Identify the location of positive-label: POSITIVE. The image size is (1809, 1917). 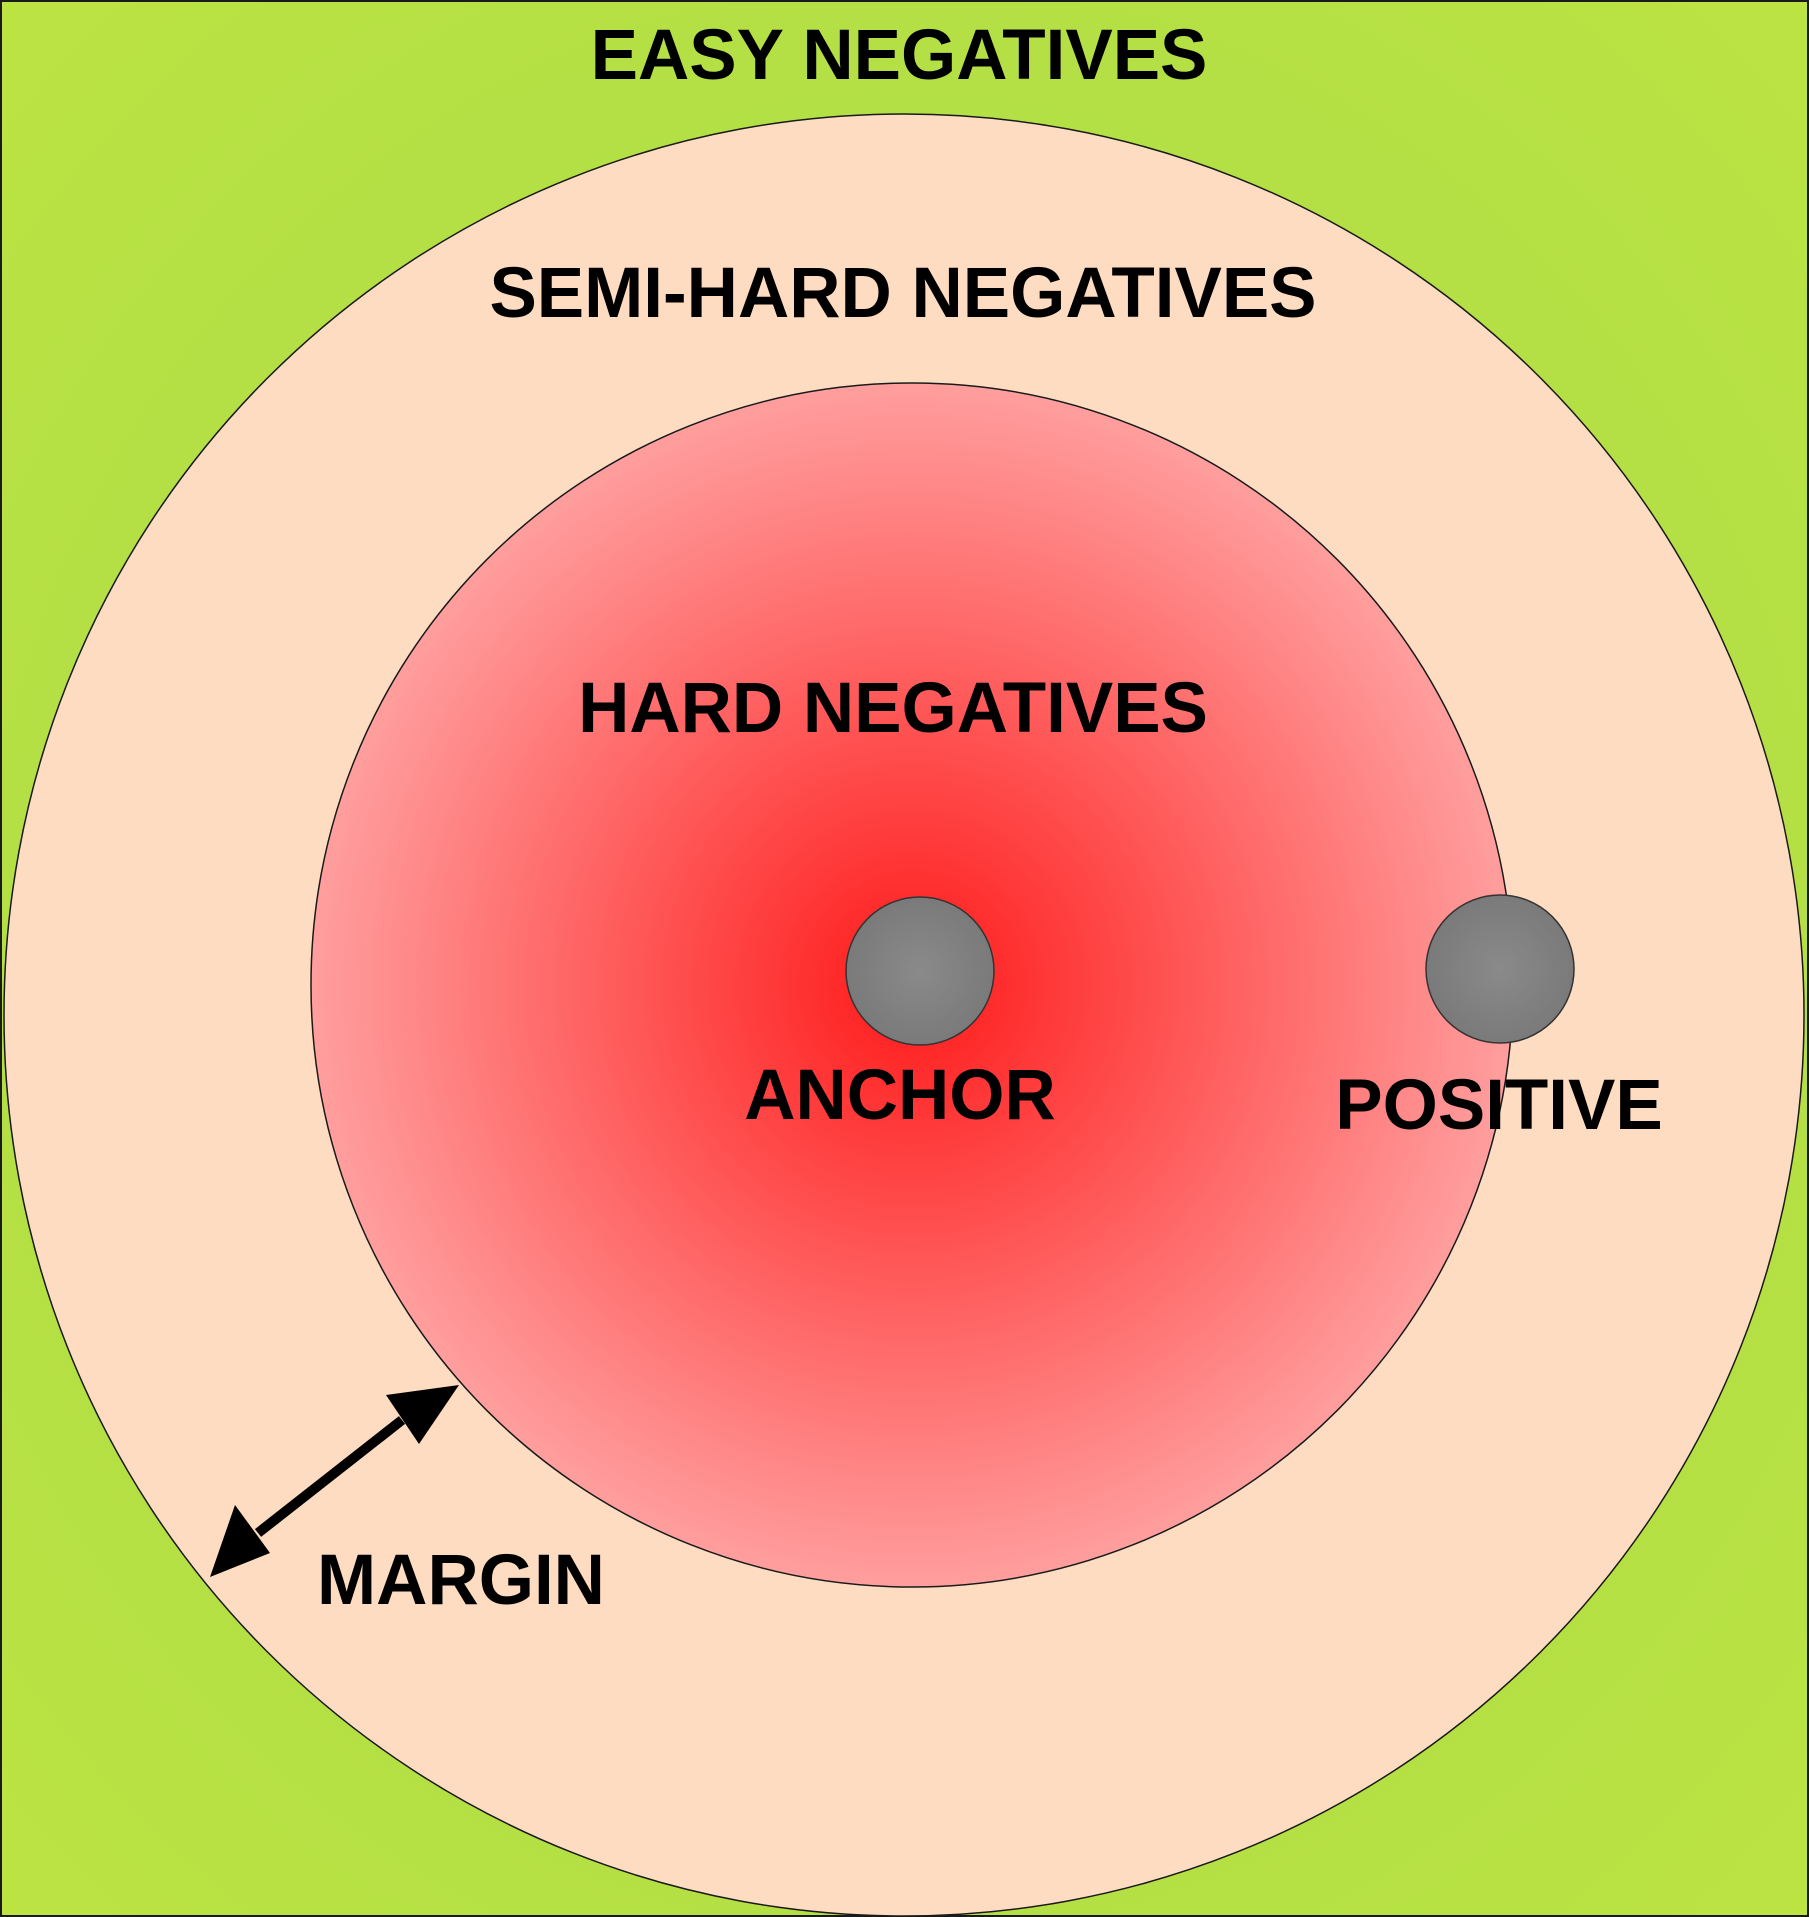
(1498, 1105).